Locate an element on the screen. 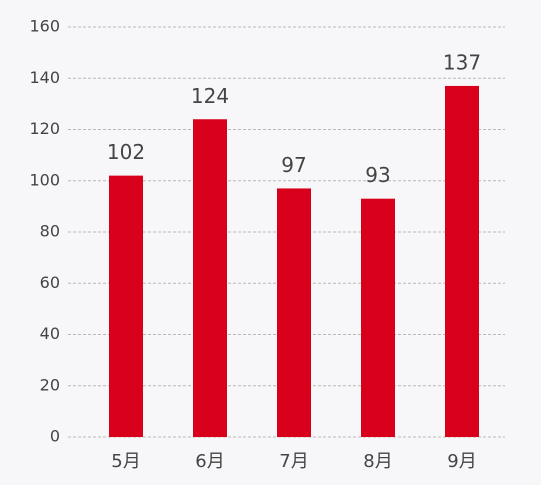 Image resolution: width=541 pixels, height=485 pixels. y-tick-label: 20 is located at coordinates (50, 384).